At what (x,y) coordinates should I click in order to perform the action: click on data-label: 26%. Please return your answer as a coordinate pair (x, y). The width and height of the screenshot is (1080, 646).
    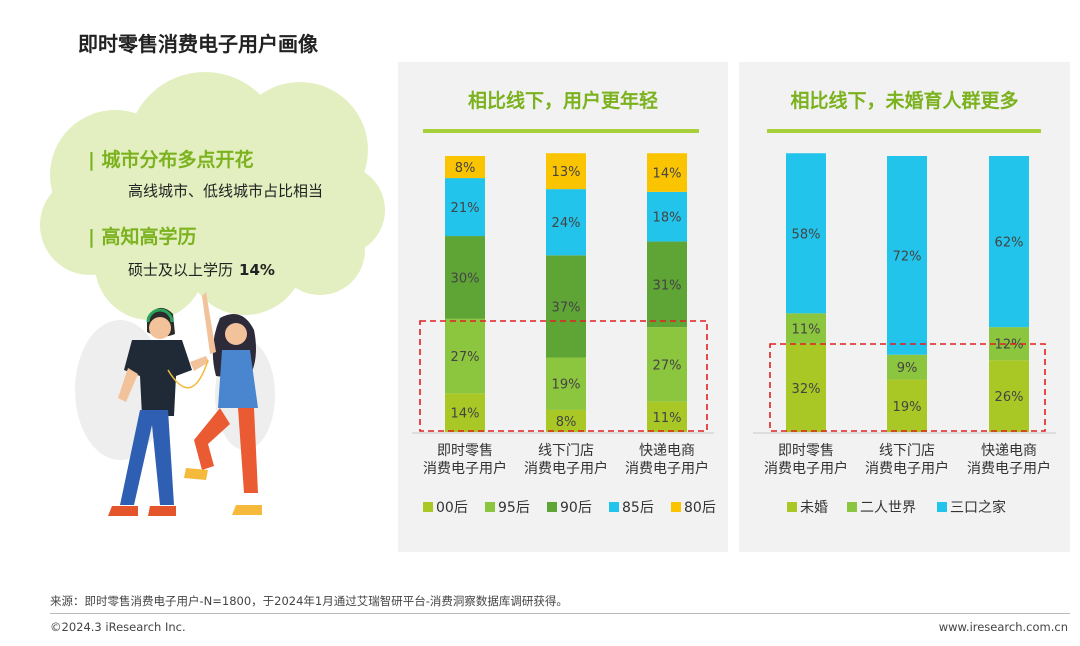
    Looking at the image, I should click on (1009, 397).